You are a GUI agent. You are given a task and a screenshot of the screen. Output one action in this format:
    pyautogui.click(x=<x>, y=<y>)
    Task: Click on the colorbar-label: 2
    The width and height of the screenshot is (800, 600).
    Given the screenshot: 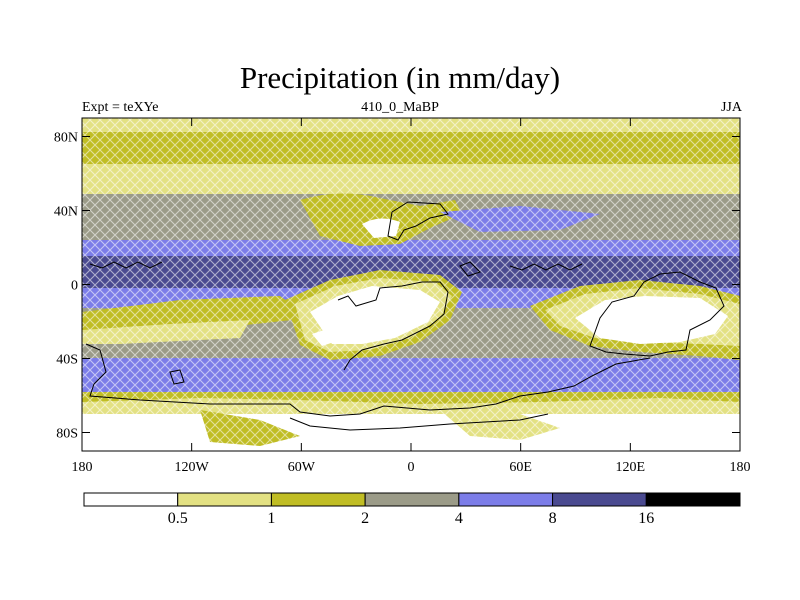 What is the action you would take?
    pyautogui.click(x=365, y=518)
    